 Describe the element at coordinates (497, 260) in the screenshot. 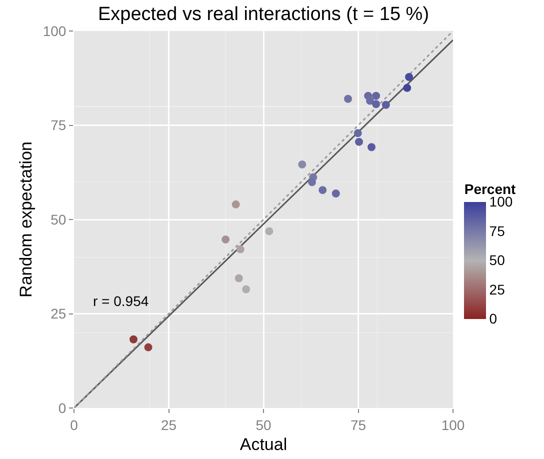

I see `color-bar-label: 50` at that location.